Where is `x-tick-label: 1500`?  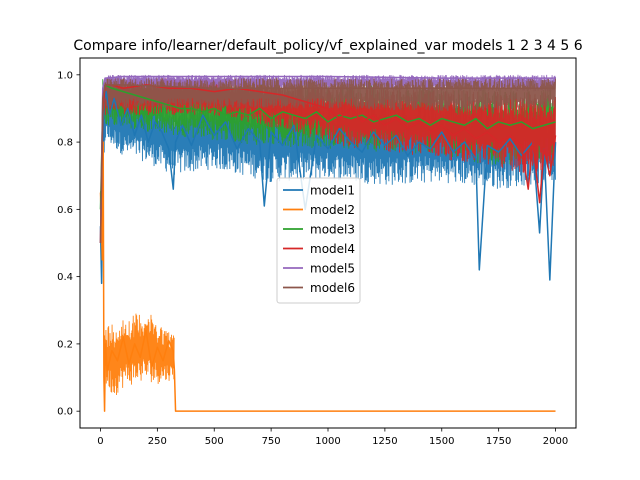 x-tick-label: 1500 is located at coordinates (441, 441).